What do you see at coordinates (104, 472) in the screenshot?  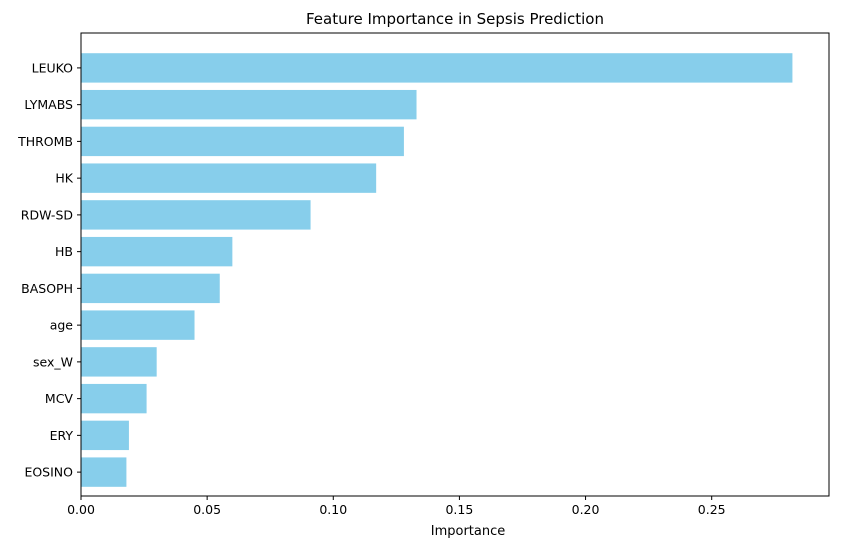 I see `bar-eosino` at bounding box center [104, 472].